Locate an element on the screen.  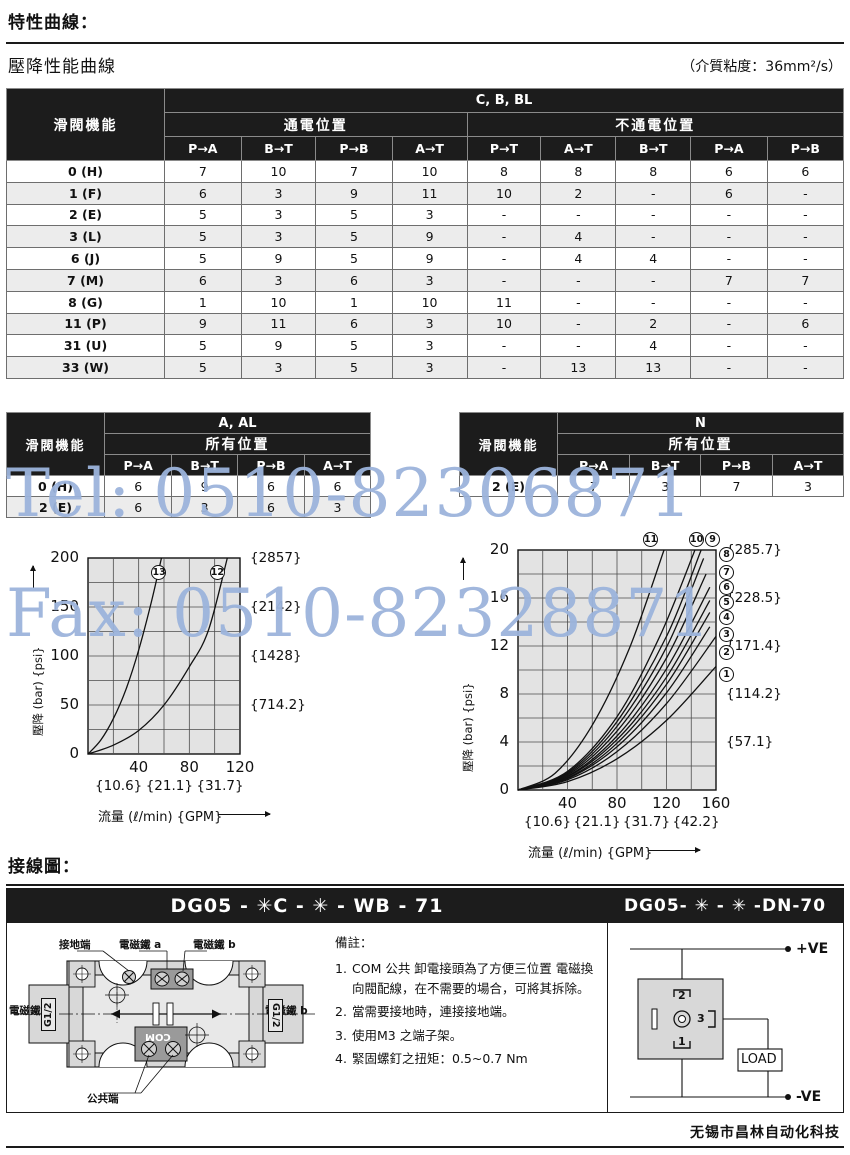
label-solenoid-b-top: 電磁鐵 b is located at coordinates (214, 945).